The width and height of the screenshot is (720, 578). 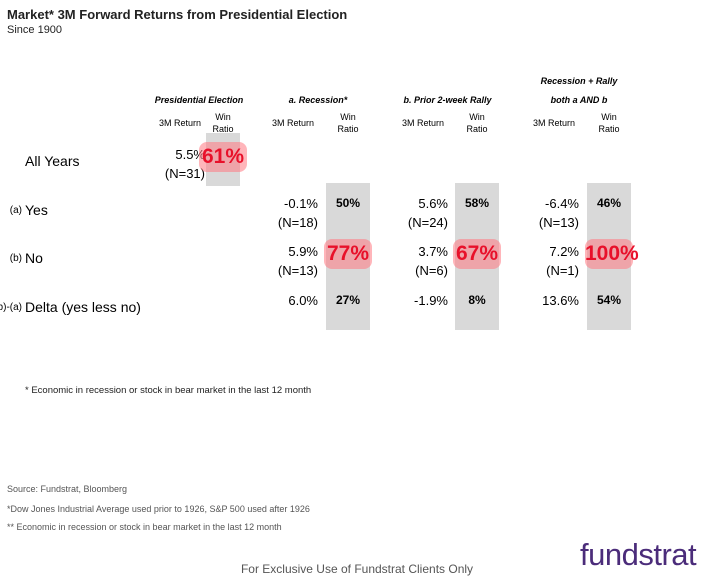 What do you see at coordinates (638, 554) in the screenshot?
I see `logo: fundstrat` at bounding box center [638, 554].